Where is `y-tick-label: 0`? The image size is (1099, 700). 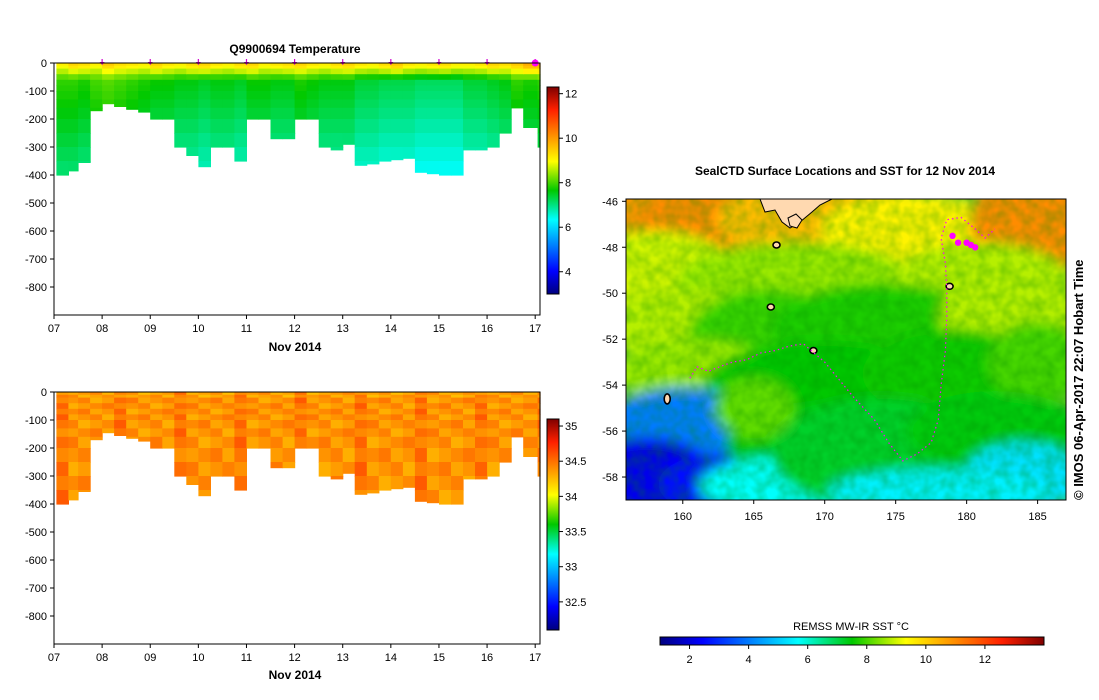 y-tick-label: 0 is located at coordinates (44, 64).